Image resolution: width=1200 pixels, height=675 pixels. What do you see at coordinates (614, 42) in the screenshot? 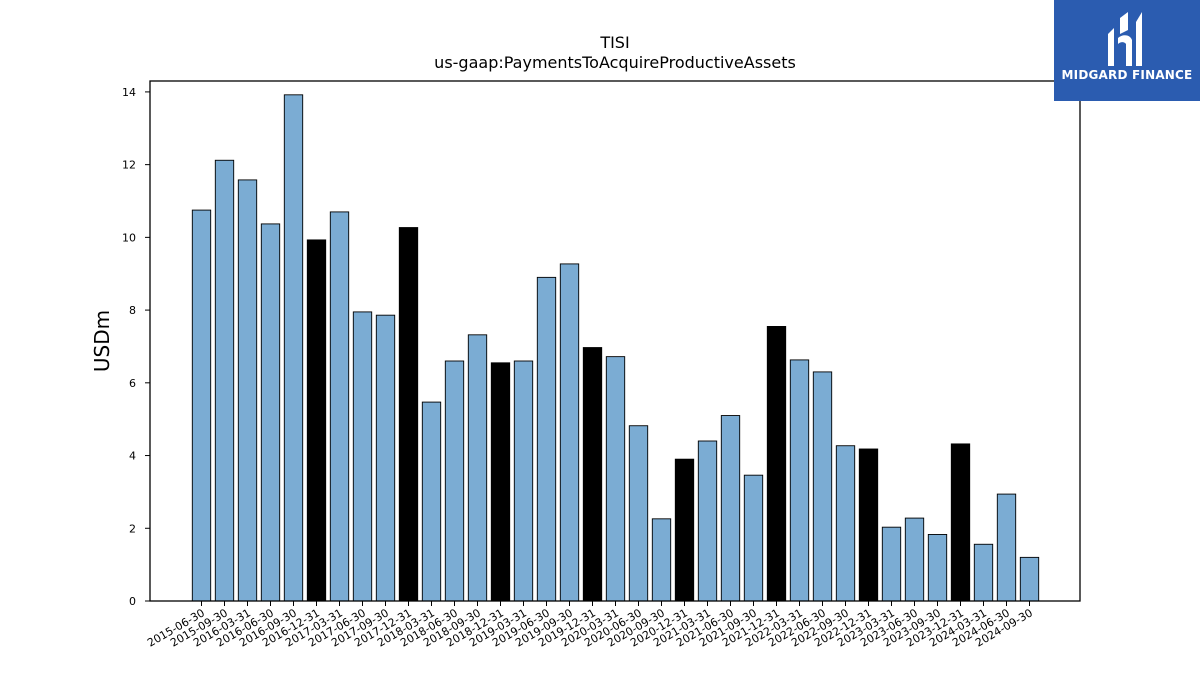
I see `chart-title: TISI` at bounding box center [614, 42].